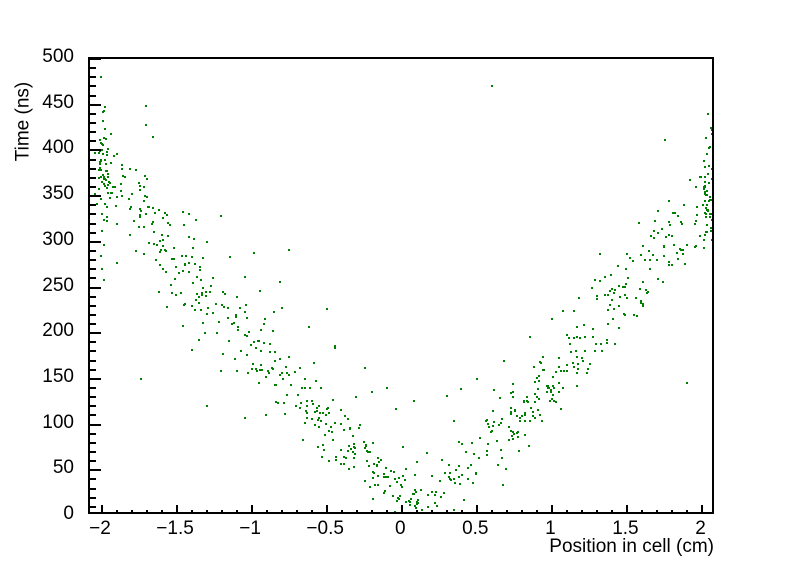  I want to click on x-tick-label: 0, so click(400, 528).